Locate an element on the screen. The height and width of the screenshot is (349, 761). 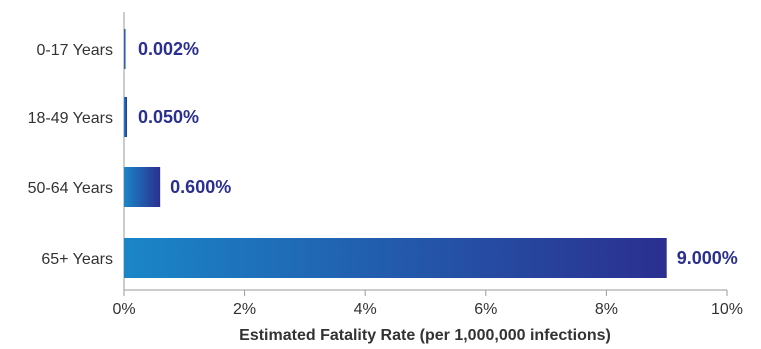
data-label-50-64-years: 0.600% is located at coordinates (200, 187).